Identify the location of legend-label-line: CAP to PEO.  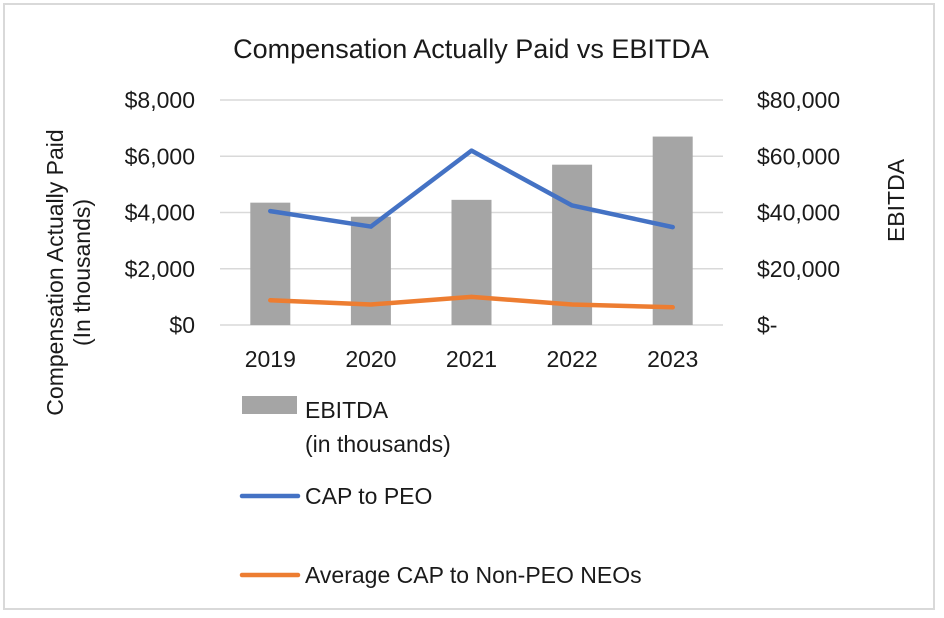
(368, 496).